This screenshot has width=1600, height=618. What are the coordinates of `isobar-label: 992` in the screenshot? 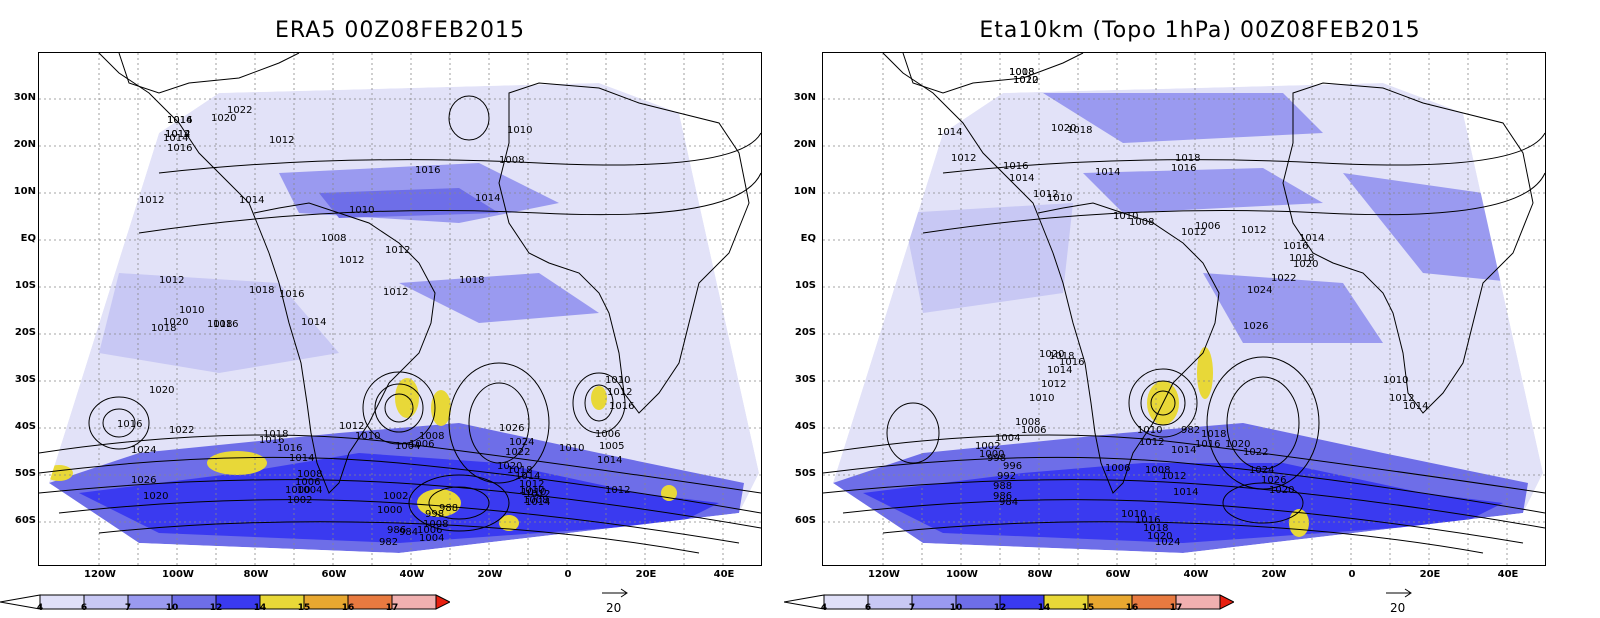 It's located at (1006, 476).